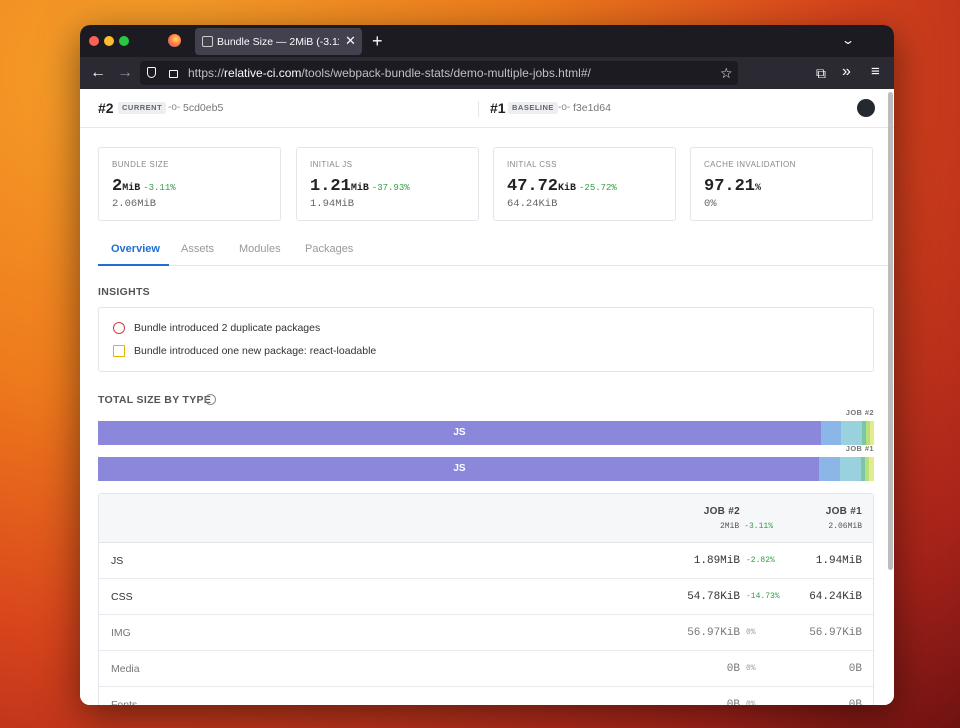 The image size is (960, 728). Describe the element at coordinates (203, 108) in the screenshot. I see `commit-hash: 5cd0eb5` at that location.